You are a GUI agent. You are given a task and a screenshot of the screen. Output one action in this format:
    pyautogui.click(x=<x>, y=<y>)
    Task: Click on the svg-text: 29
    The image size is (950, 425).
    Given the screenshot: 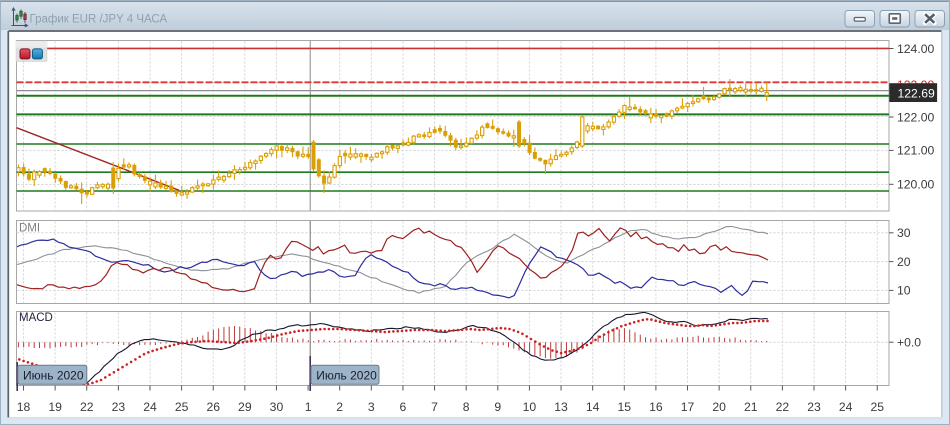 What is the action you would take?
    pyautogui.click(x=245, y=407)
    